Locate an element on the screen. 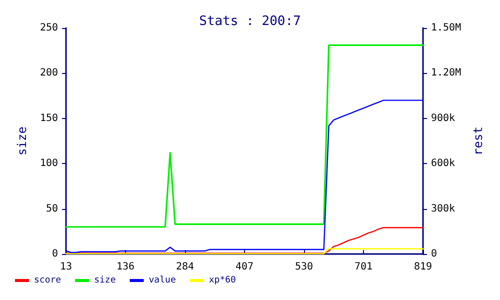  y2-tick-label: 0 is located at coordinates (434, 254).